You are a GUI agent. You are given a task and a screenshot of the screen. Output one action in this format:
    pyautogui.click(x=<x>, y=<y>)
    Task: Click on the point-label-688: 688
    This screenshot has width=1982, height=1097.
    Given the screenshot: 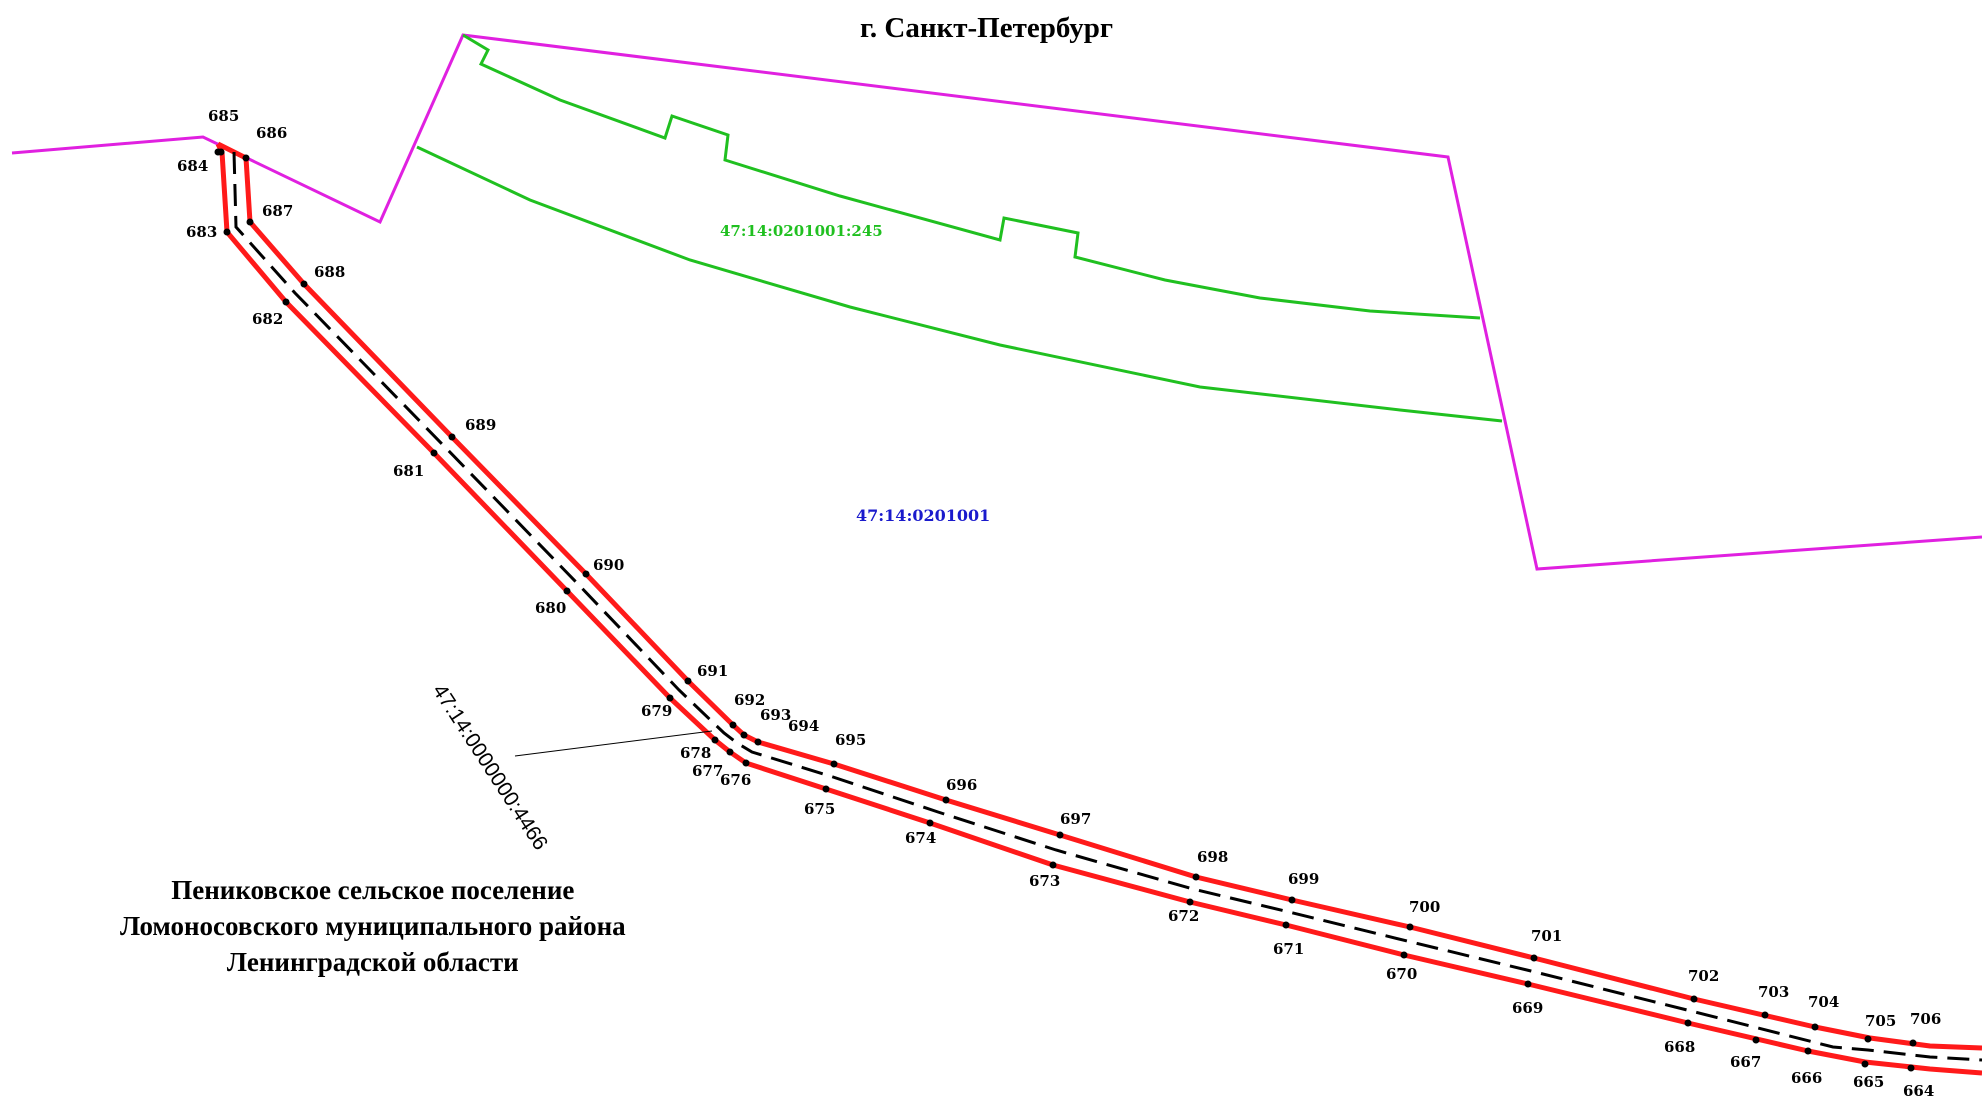 What is the action you would take?
    pyautogui.click(x=329, y=272)
    